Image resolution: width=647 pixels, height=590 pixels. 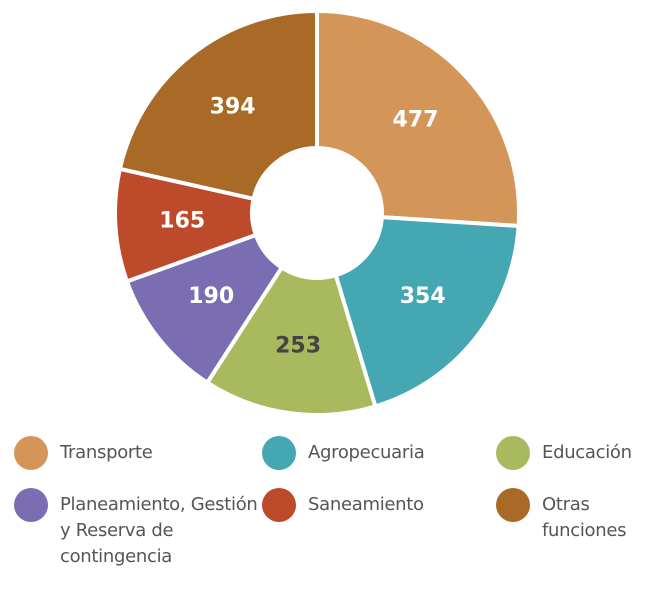 I want to click on legend-label: Agropecuaria, so click(x=366, y=452).